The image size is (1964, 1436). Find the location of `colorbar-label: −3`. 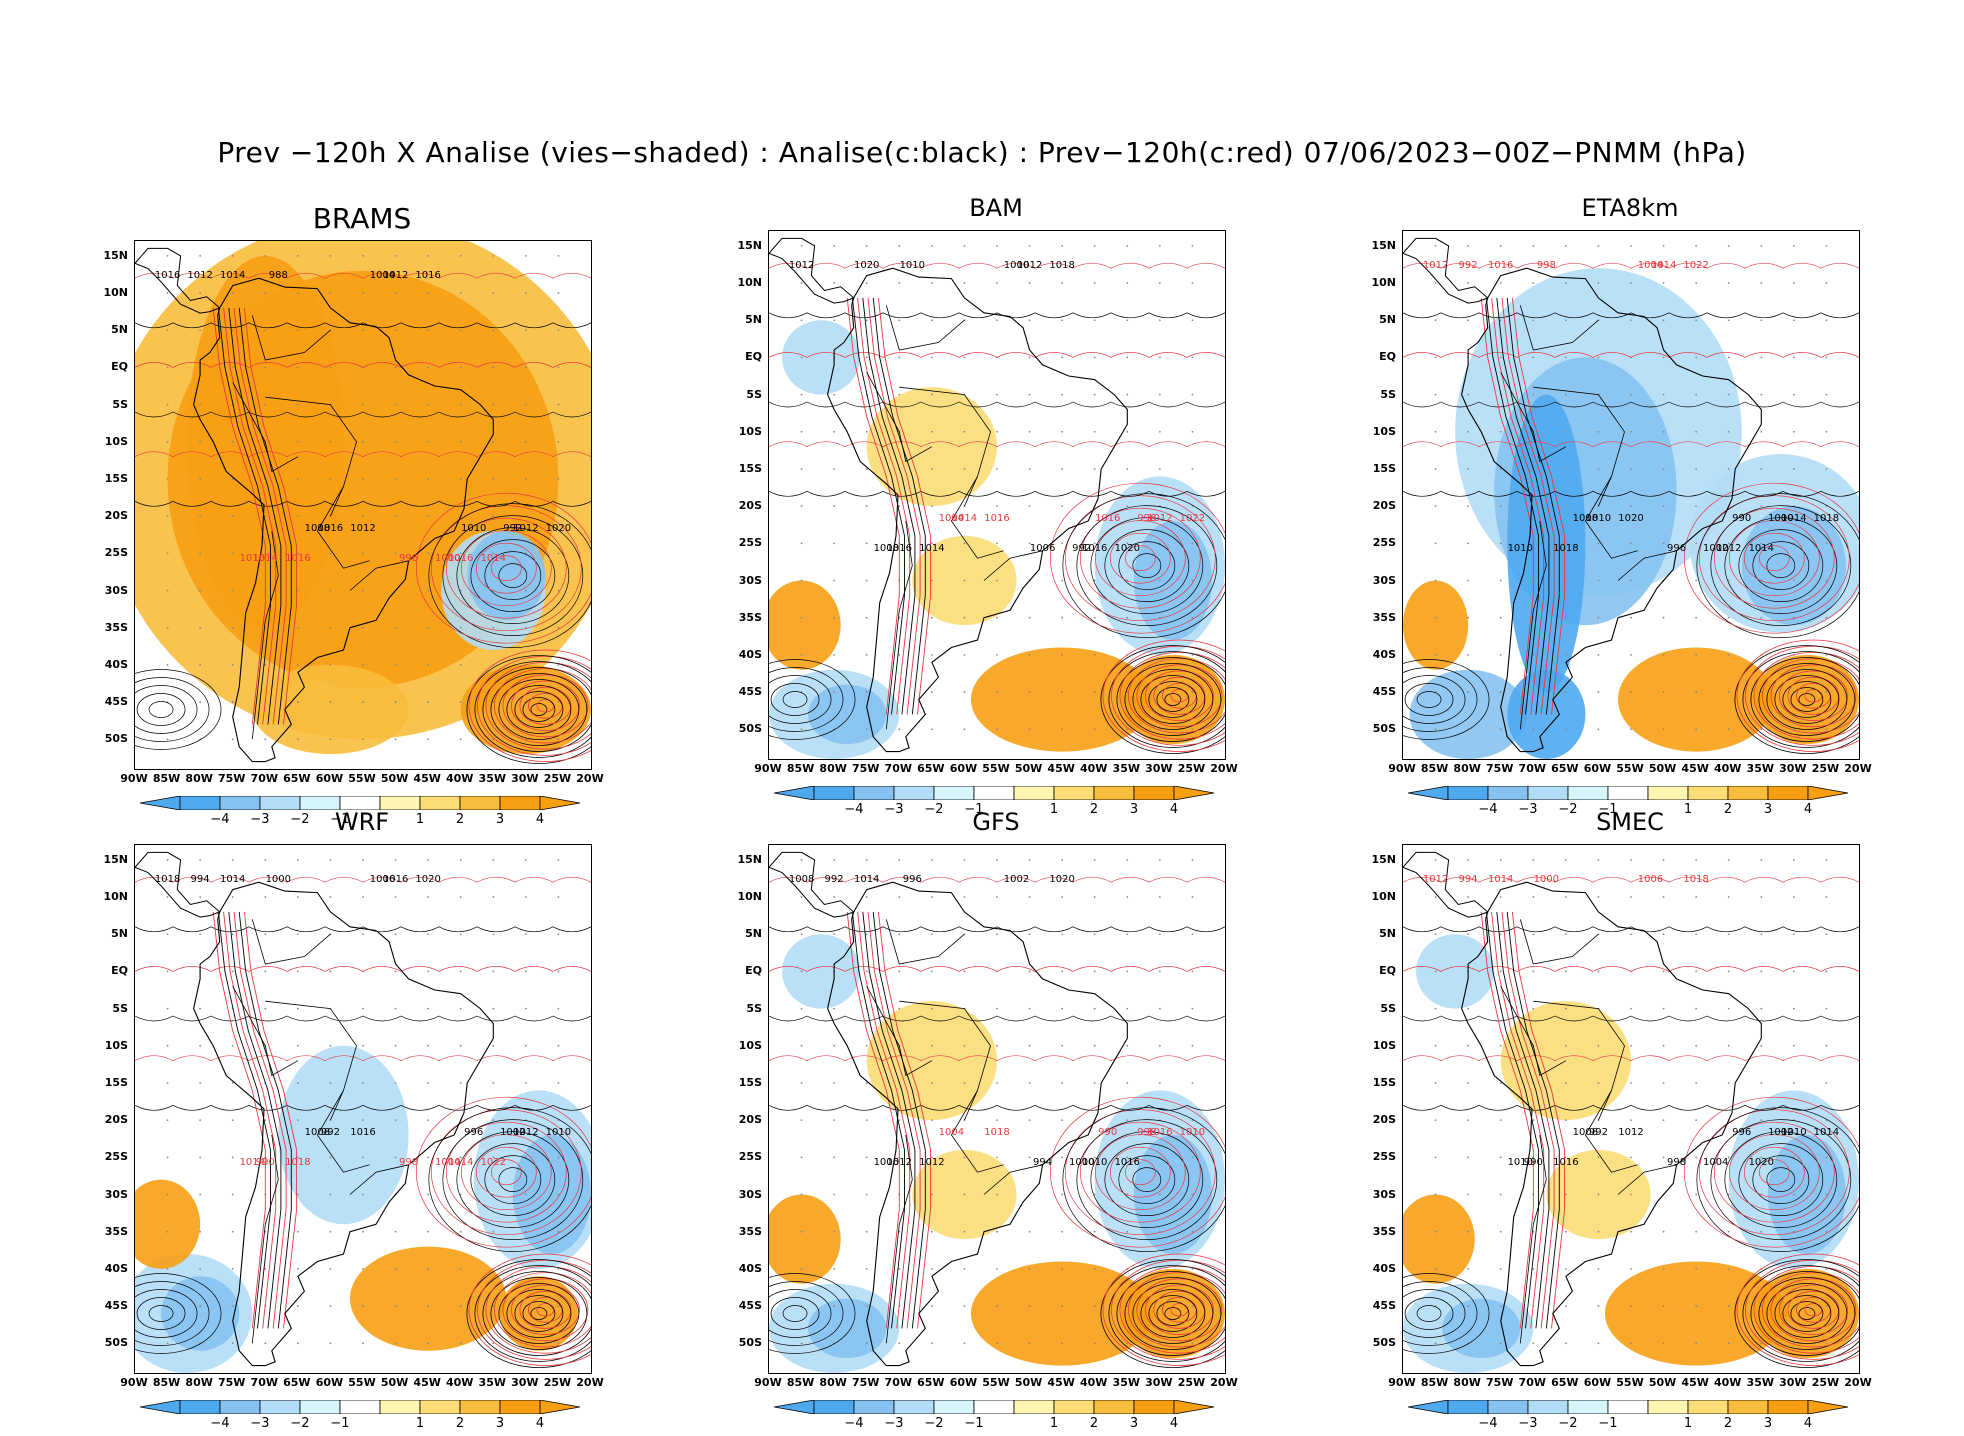

colorbar-label: −3 is located at coordinates (1528, 1423).